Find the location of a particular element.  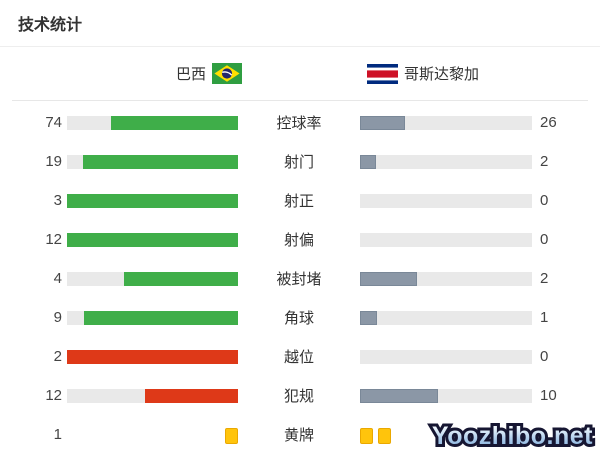

stat-label: 射偏 is located at coordinates (298, 240).